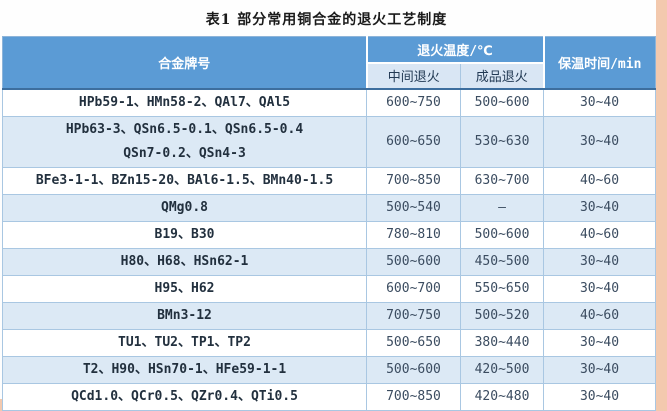 The image size is (667, 411). I want to click on intermediate-annealing-temp-cell: 600~700, so click(413, 288).